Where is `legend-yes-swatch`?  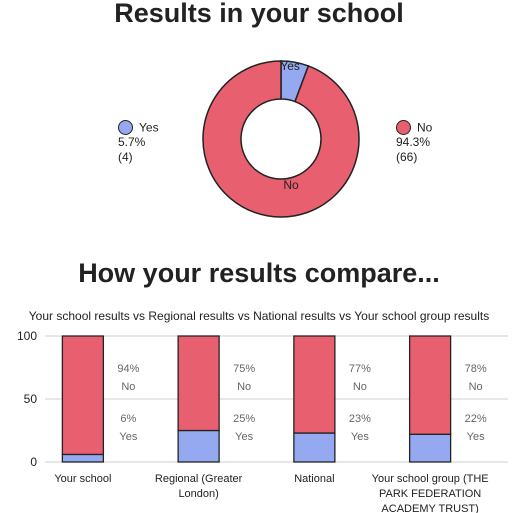
legend-yes-swatch is located at coordinates (125, 128).